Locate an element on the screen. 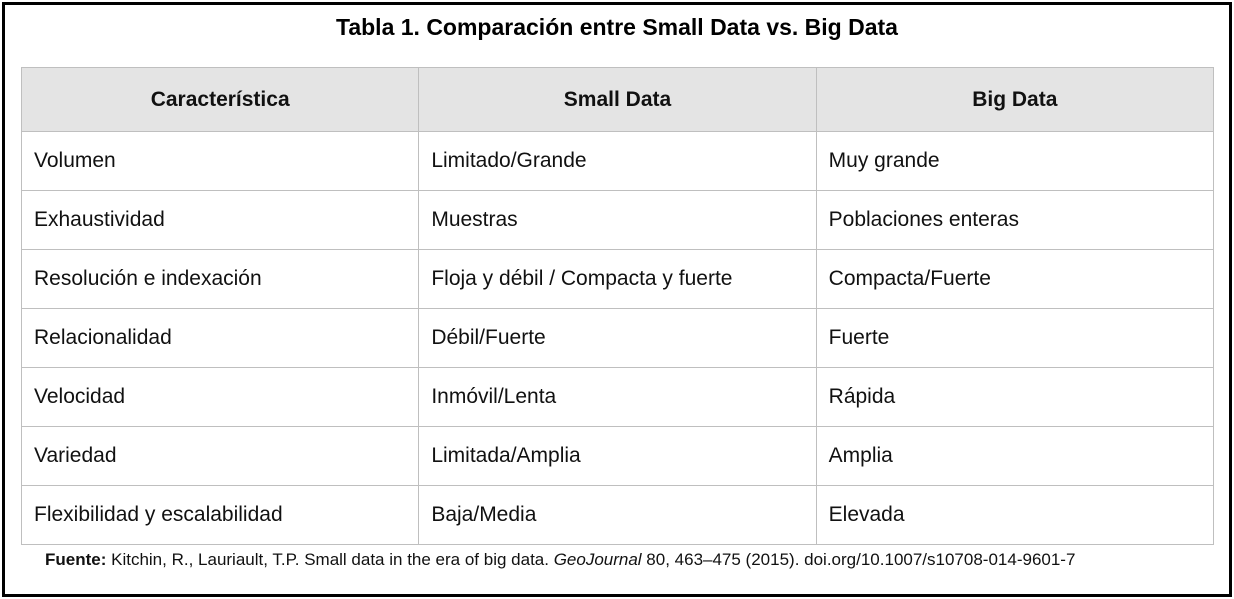 This screenshot has width=1234, height=599. table-row: Volumen Limitado/Grande Muy grande is located at coordinates (617, 161).